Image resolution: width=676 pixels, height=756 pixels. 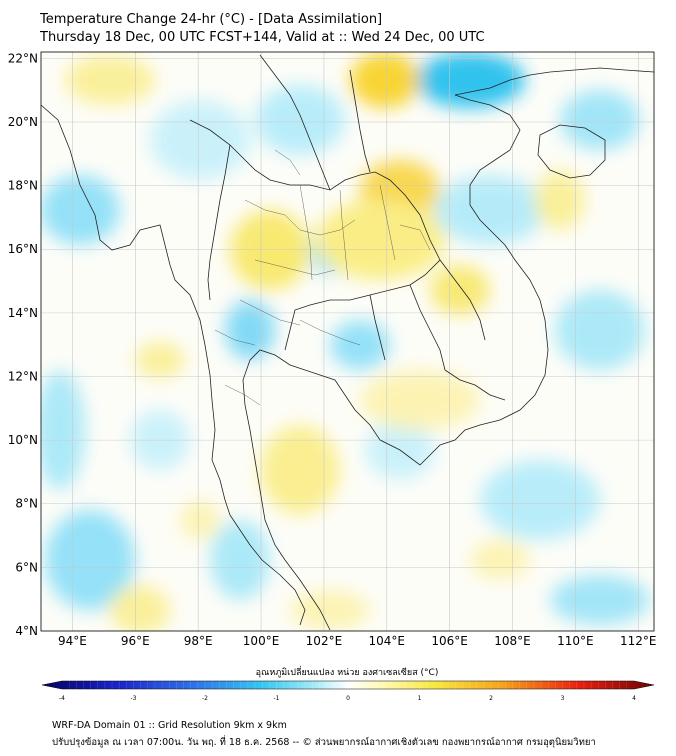 I want to click on colorbar-tick-label: -4, so click(x=62, y=698).